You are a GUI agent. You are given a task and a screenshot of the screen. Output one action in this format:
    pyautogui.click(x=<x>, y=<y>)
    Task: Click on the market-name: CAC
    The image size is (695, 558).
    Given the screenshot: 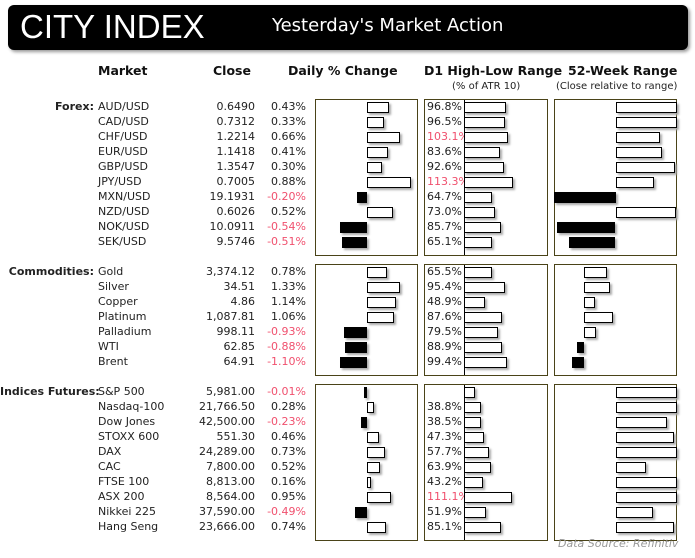 What is the action you would take?
    pyautogui.click(x=109, y=466)
    